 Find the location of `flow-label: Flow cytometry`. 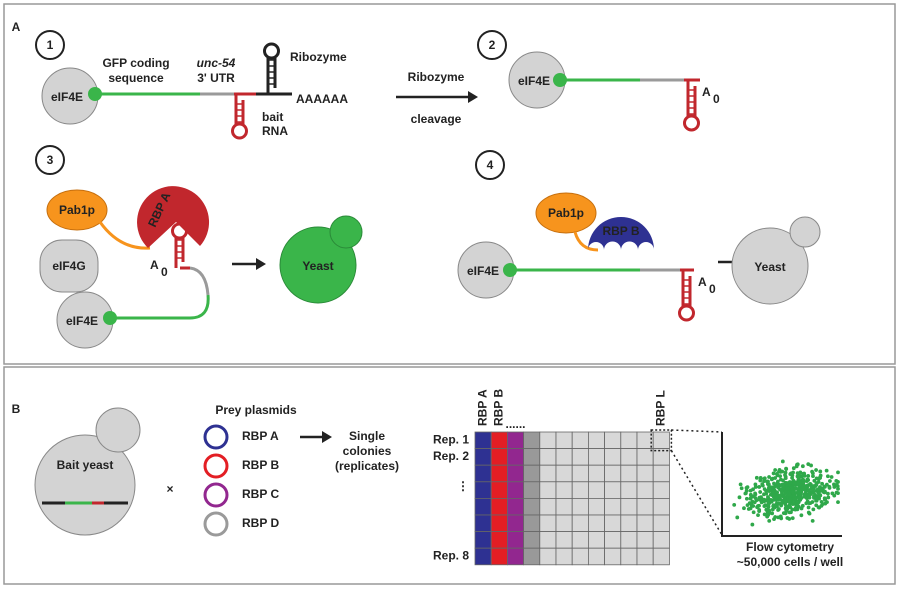

flow-label: Flow cytometry is located at coordinates (790, 547).